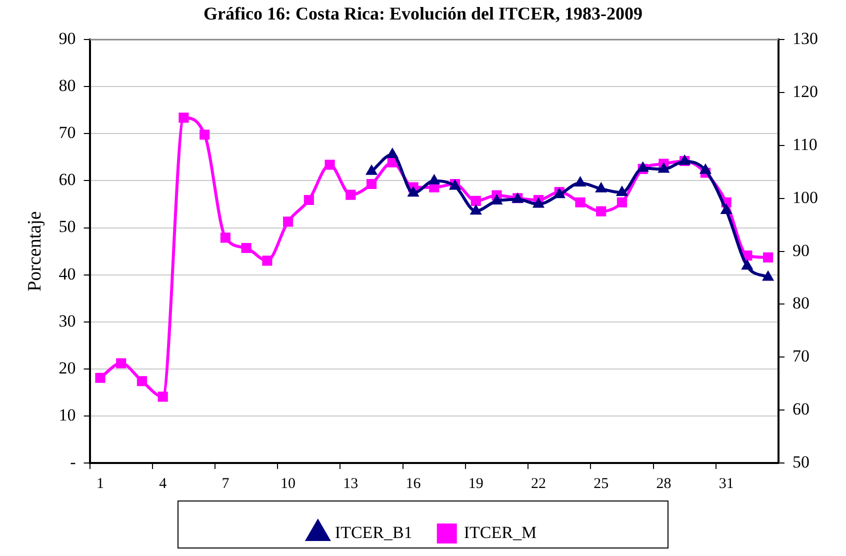 This screenshot has height=556, width=846. Describe the element at coordinates (801, 356) in the screenshot. I see `y2-tick-label: 70` at that location.